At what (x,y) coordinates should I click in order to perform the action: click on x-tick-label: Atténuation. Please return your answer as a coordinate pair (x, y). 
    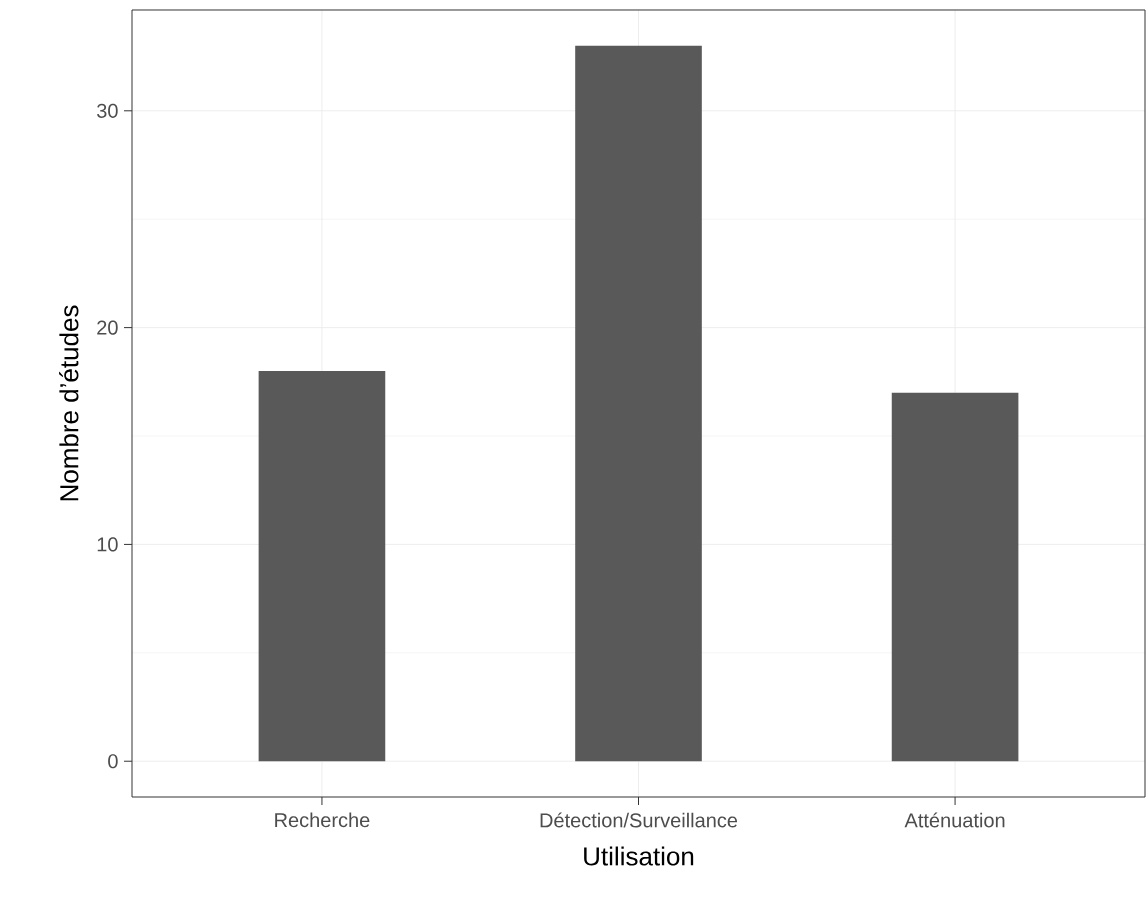
    Looking at the image, I should click on (954, 820).